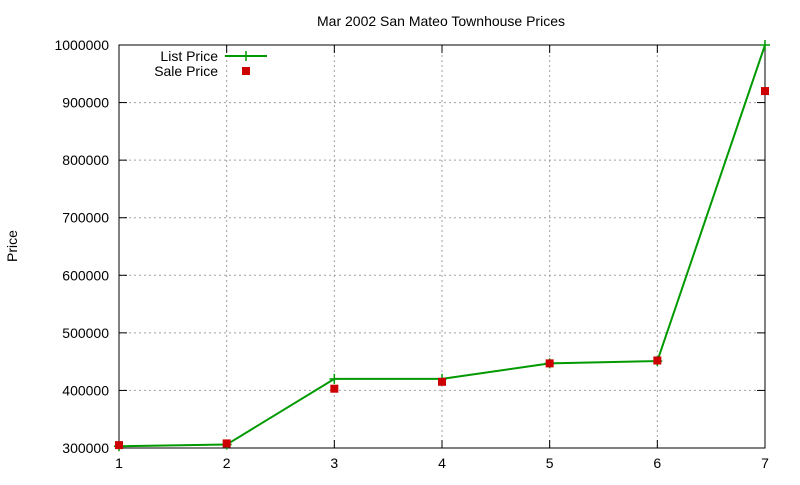 This screenshot has width=800, height=485. What do you see at coordinates (227, 463) in the screenshot?
I see `x-tick-label: 2` at bounding box center [227, 463].